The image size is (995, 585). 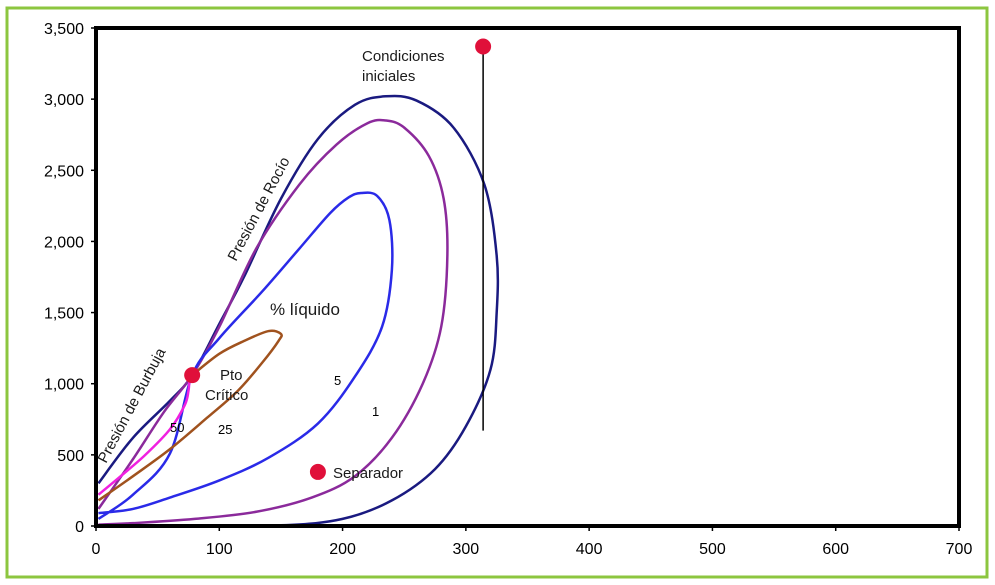 I want to click on x-tick-label: 500, so click(x=712, y=549).